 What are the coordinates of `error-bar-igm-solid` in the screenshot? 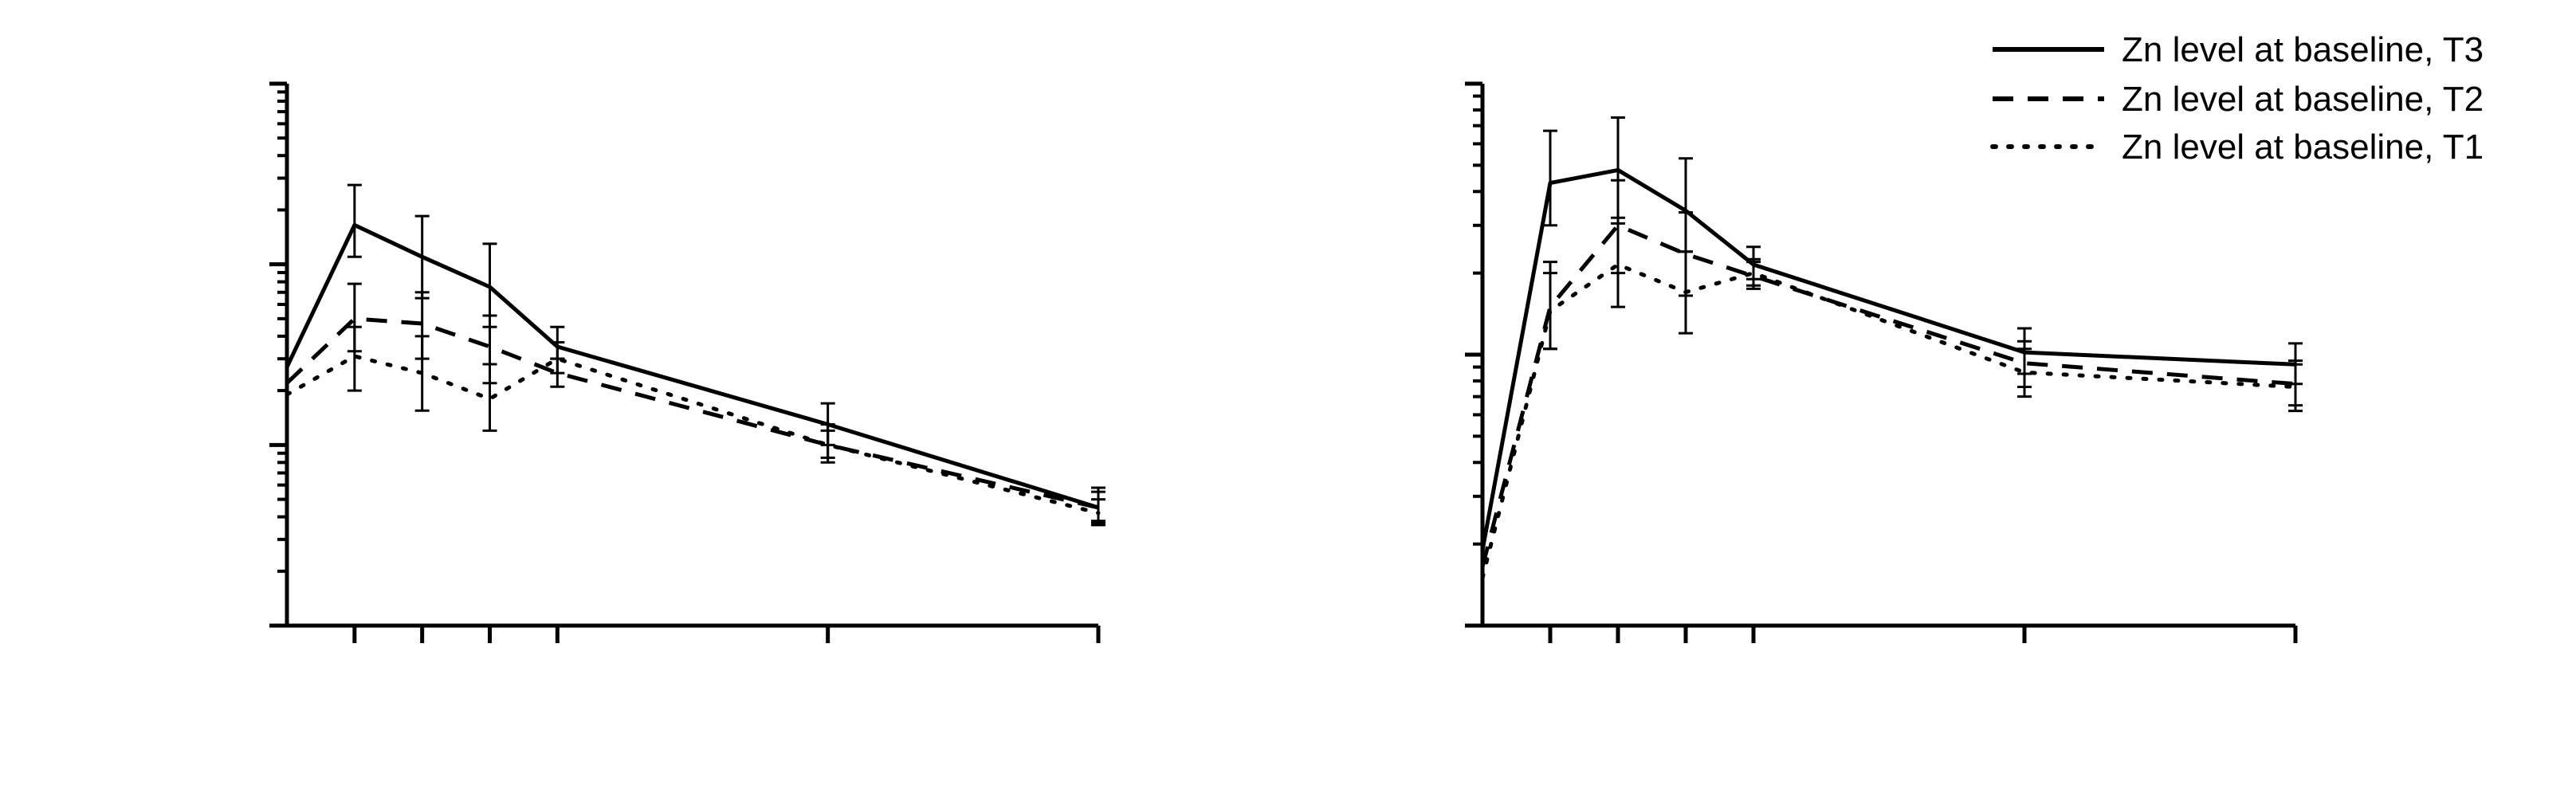 It's located at (354, 220).